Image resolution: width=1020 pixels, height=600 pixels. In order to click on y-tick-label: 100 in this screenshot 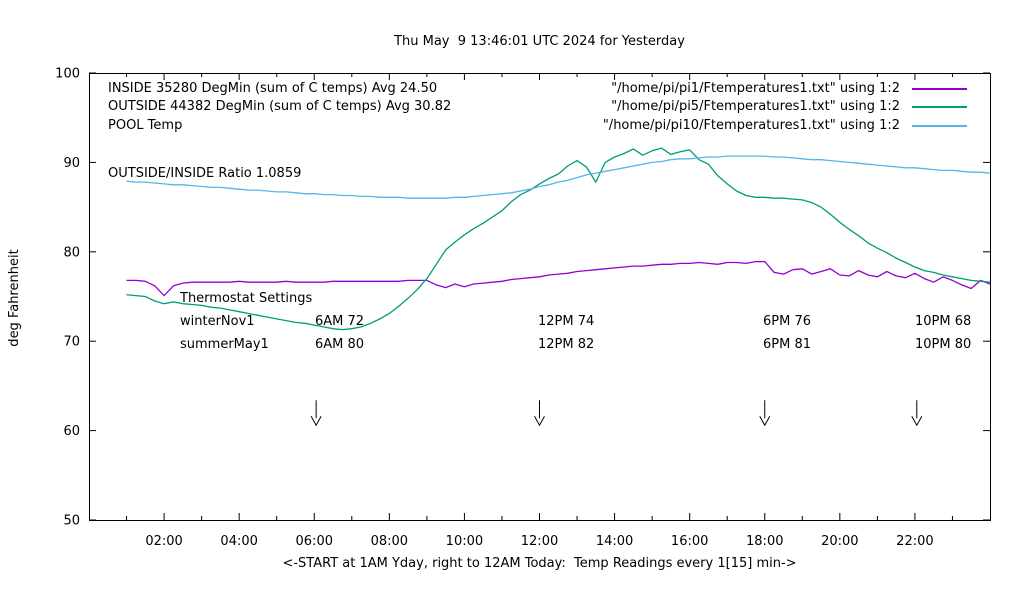, I will do `click(67, 74)`.